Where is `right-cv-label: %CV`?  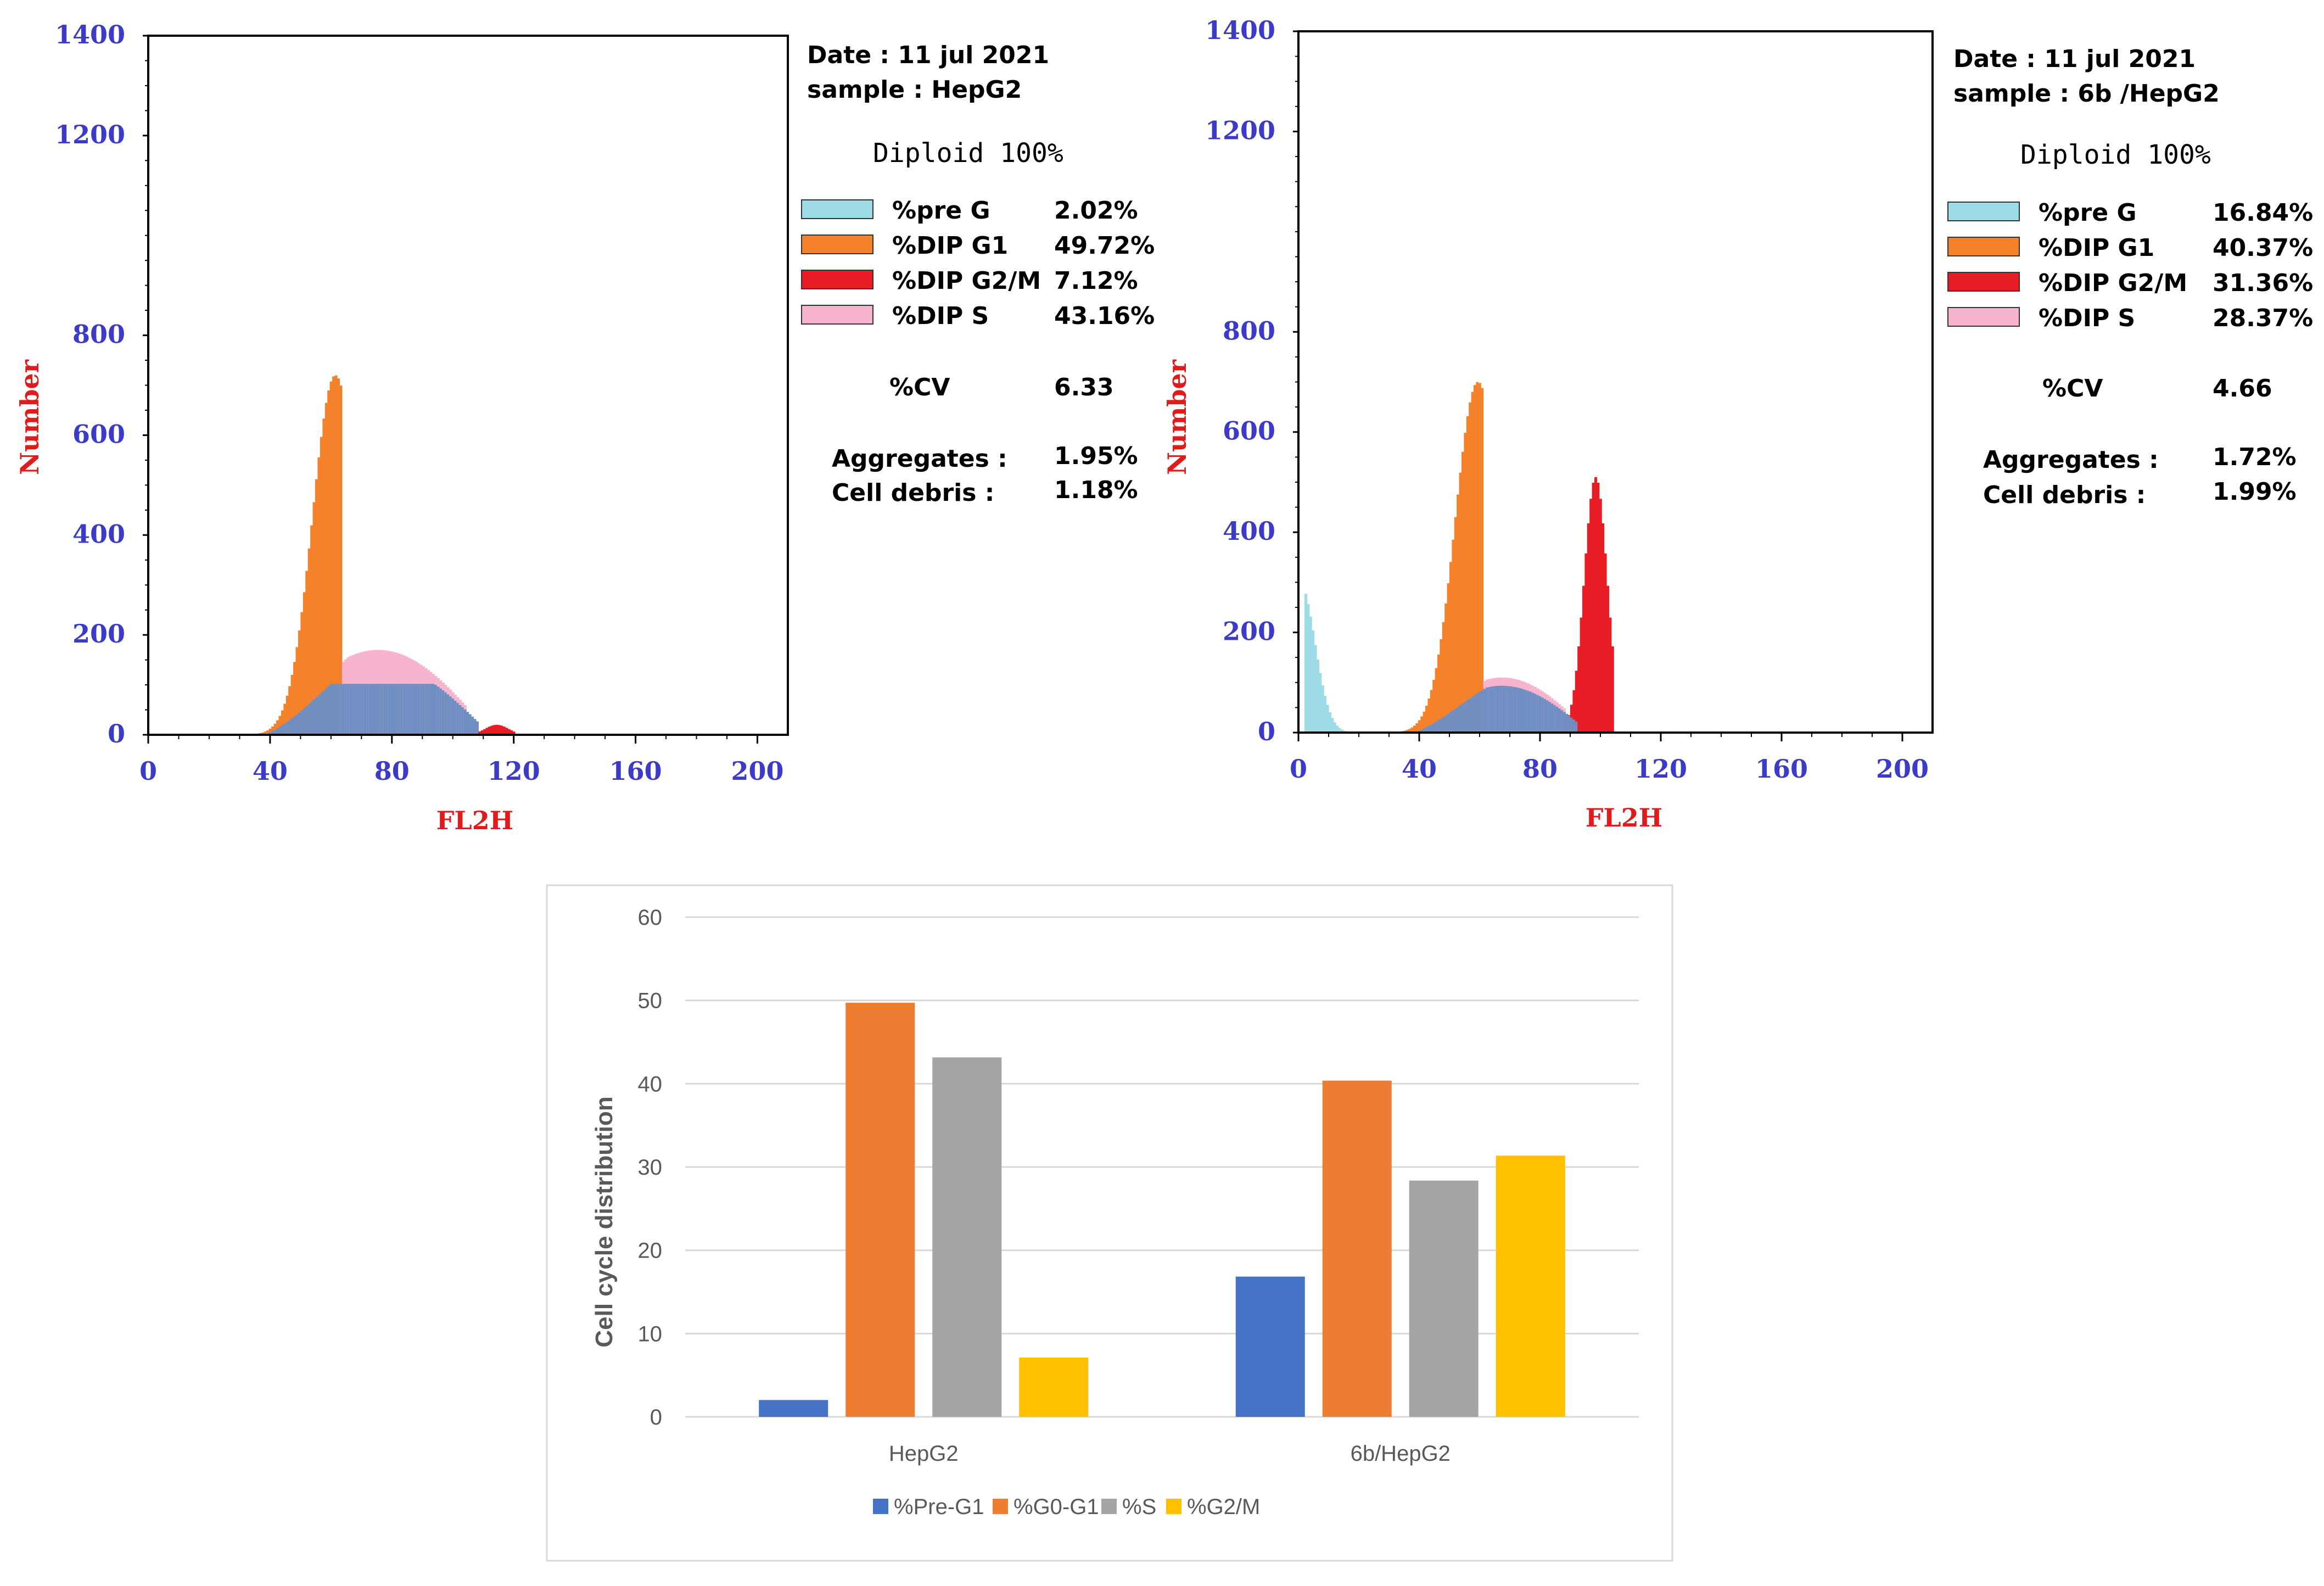 right-cv-label: %CV is located at coordinates (2072, 389).